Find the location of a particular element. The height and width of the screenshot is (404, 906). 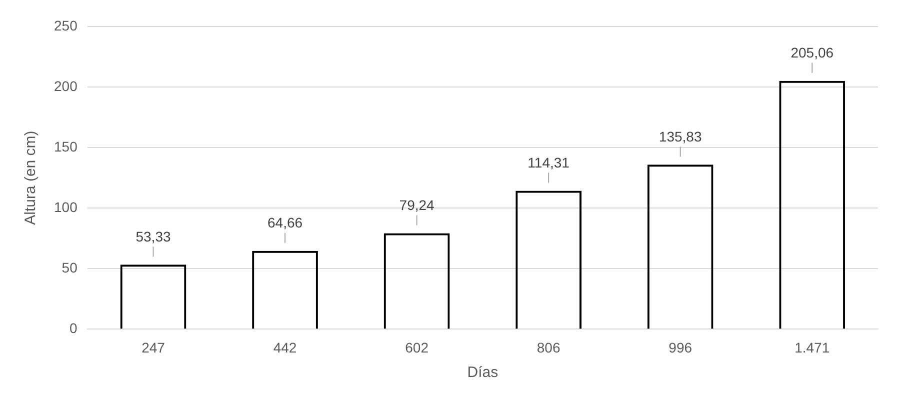

x-tick-label: 806 is located at coordinates (548, 347).